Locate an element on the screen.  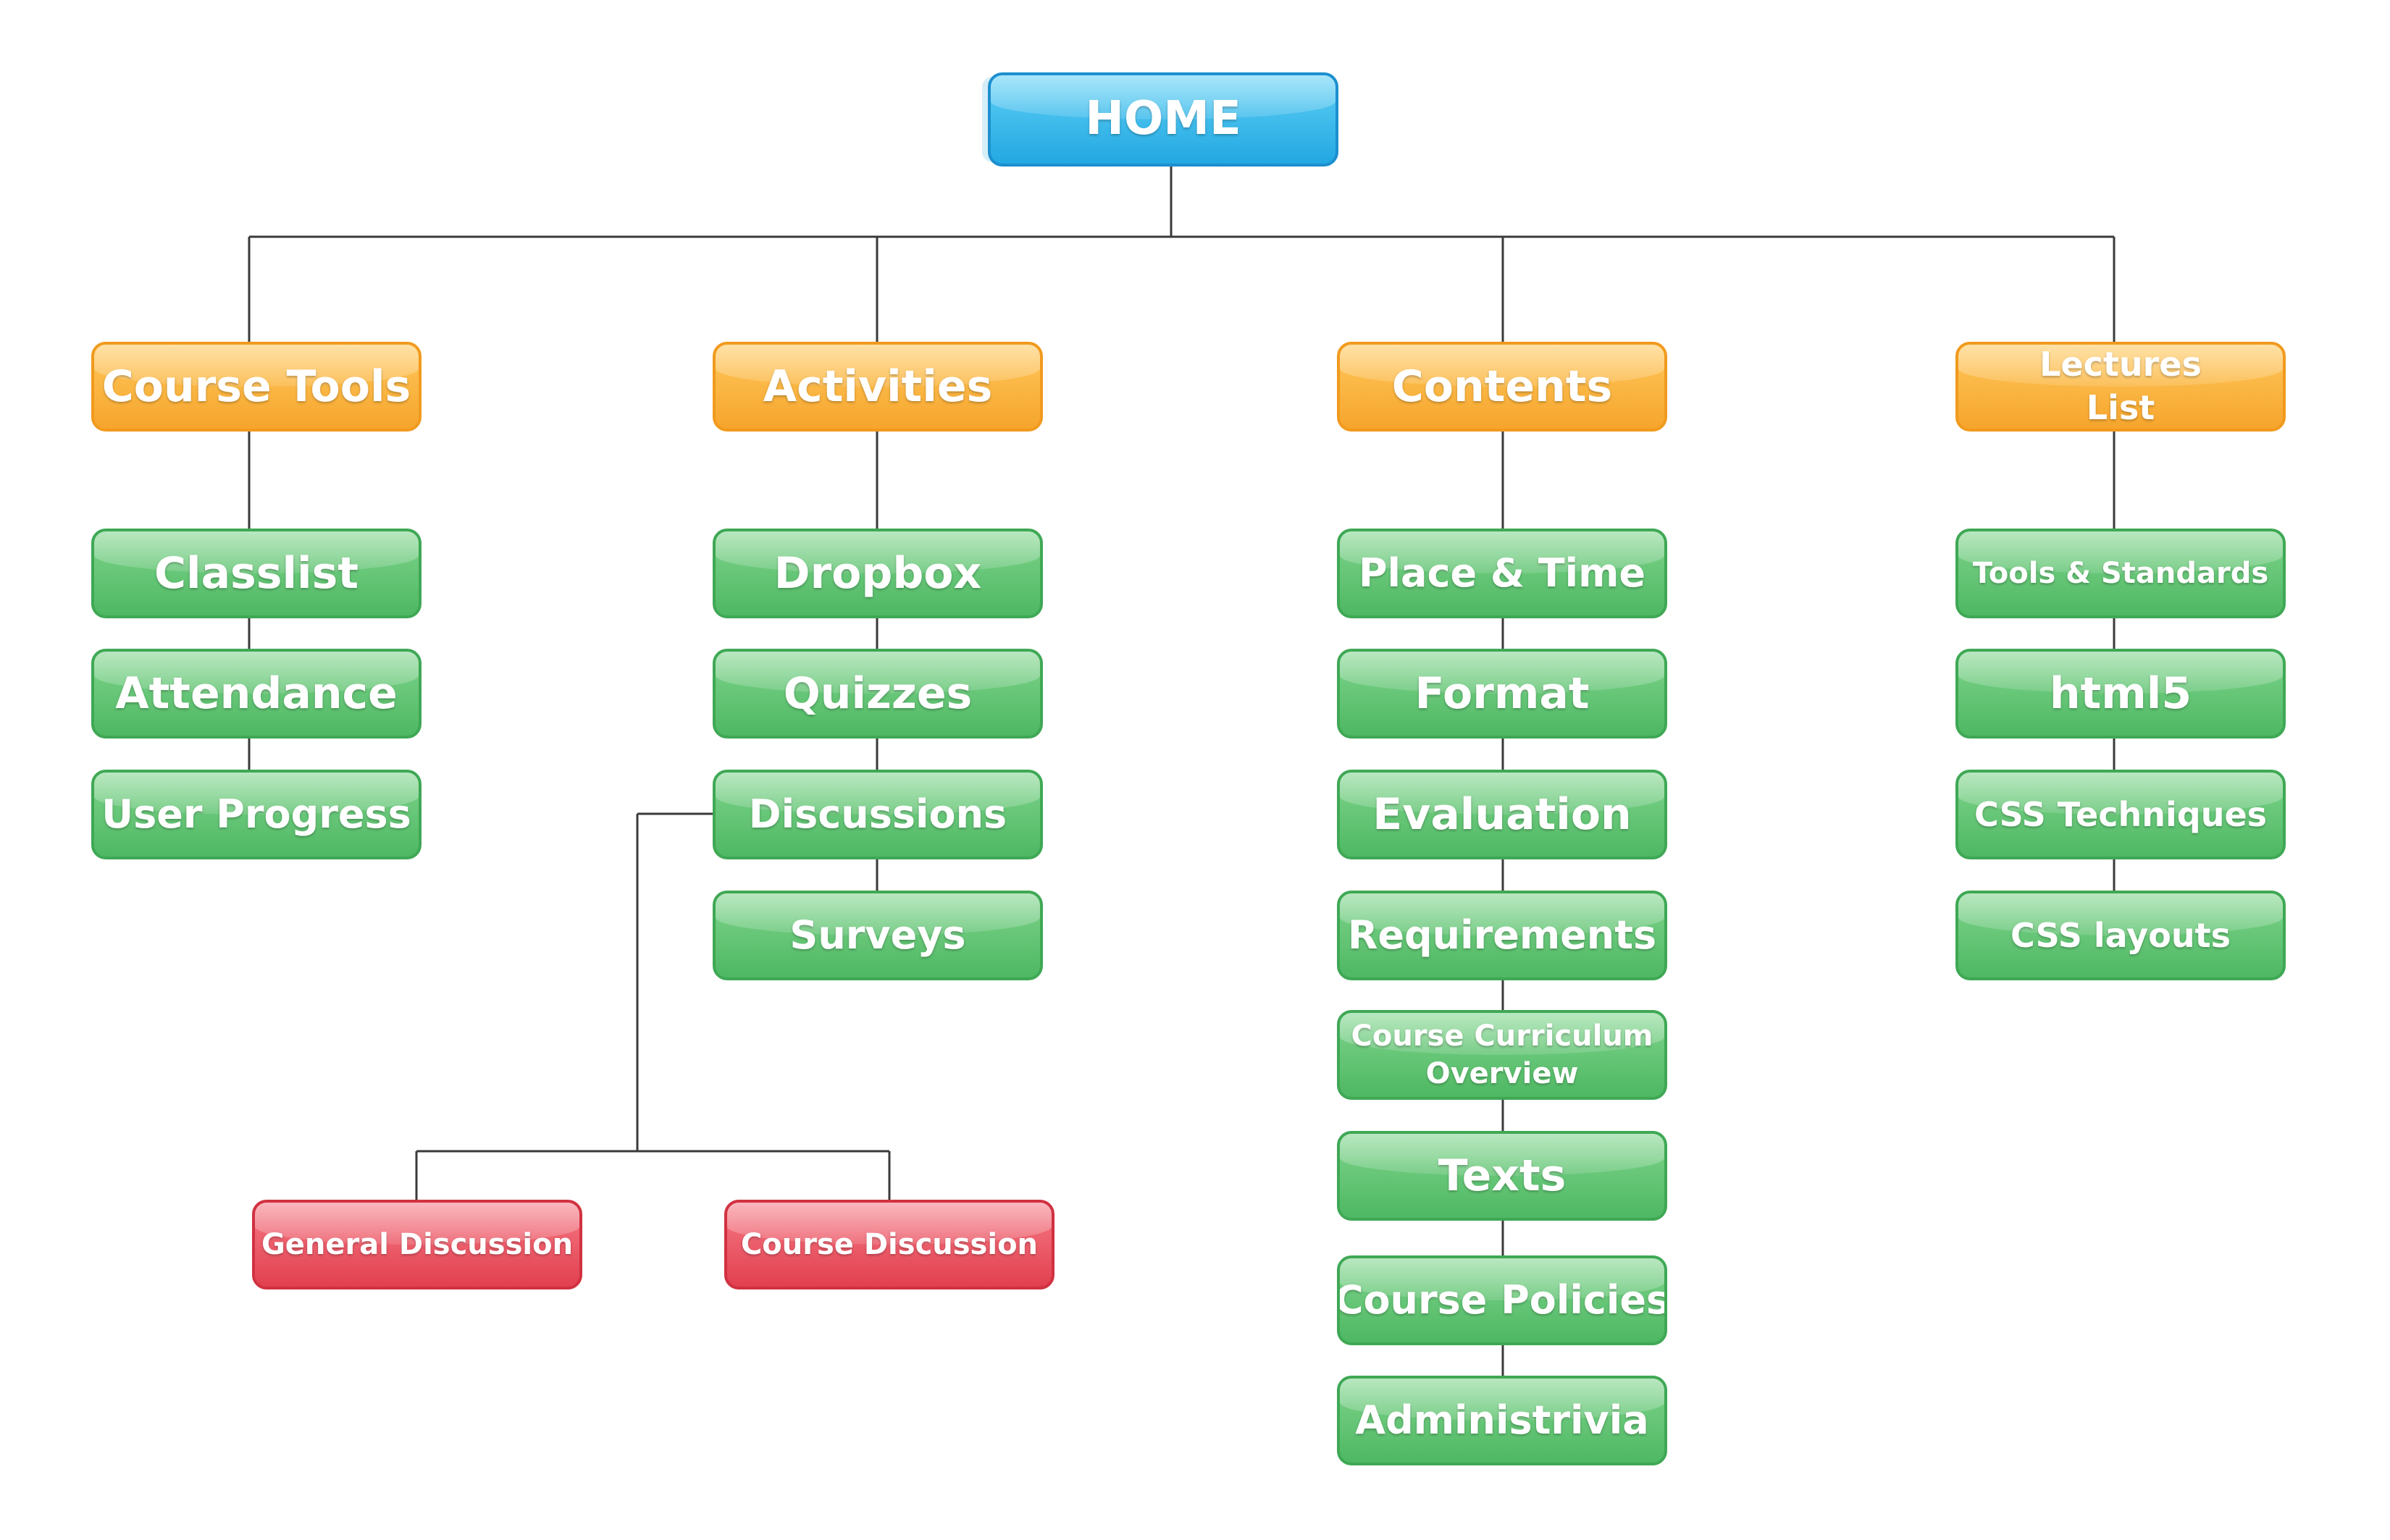
node-home-label: HOME is located at coordinates (1163, 119).